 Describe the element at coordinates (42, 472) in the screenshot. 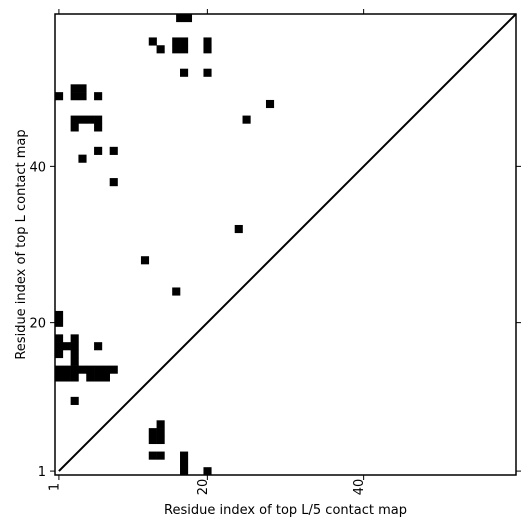

I see `y-tick-label: 1` at that location.